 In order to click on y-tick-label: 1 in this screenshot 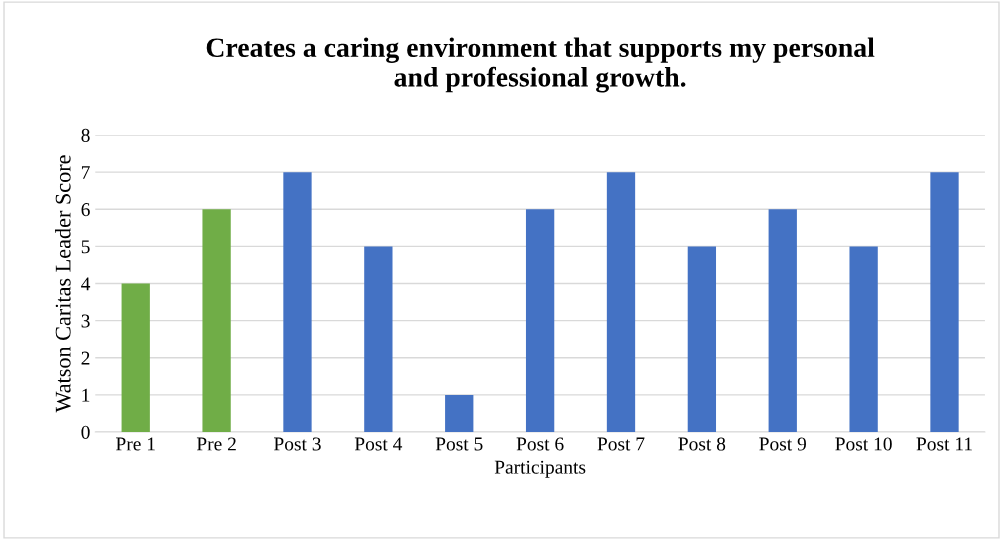, I will do `click(86, 395)`.